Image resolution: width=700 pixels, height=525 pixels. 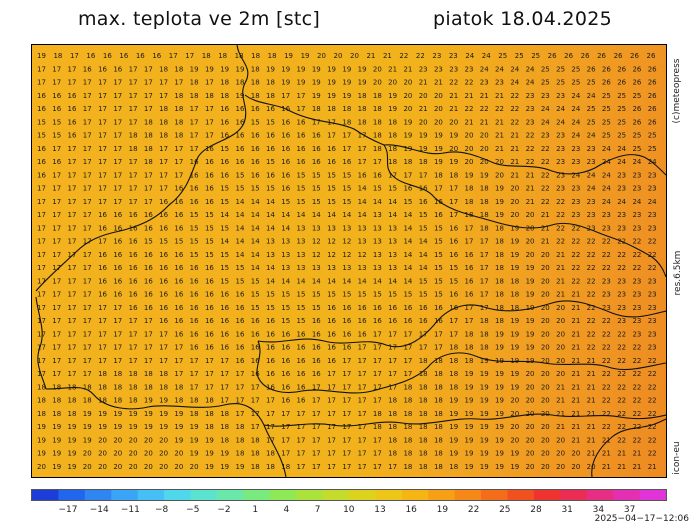 I want to click on forecast-date: piatok 18.04.2025, so click(x=522, y=19).